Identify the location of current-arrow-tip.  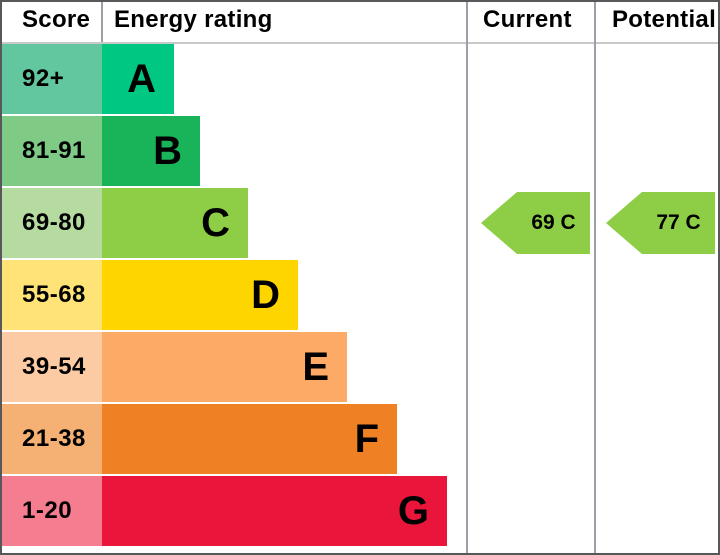
(499, 223).